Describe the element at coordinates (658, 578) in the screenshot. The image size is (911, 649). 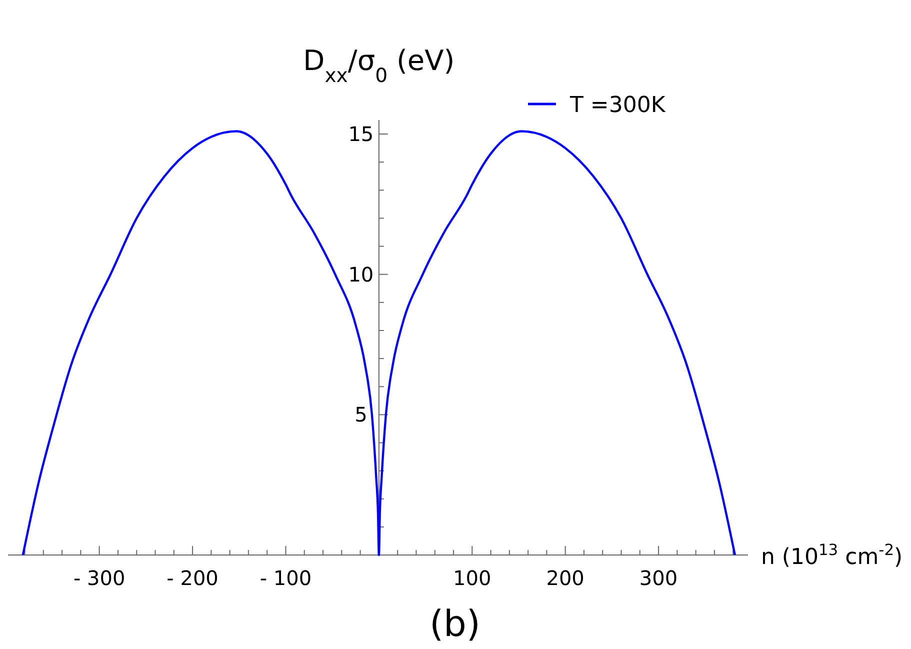
I see `x-tick-label: 300` at that location.